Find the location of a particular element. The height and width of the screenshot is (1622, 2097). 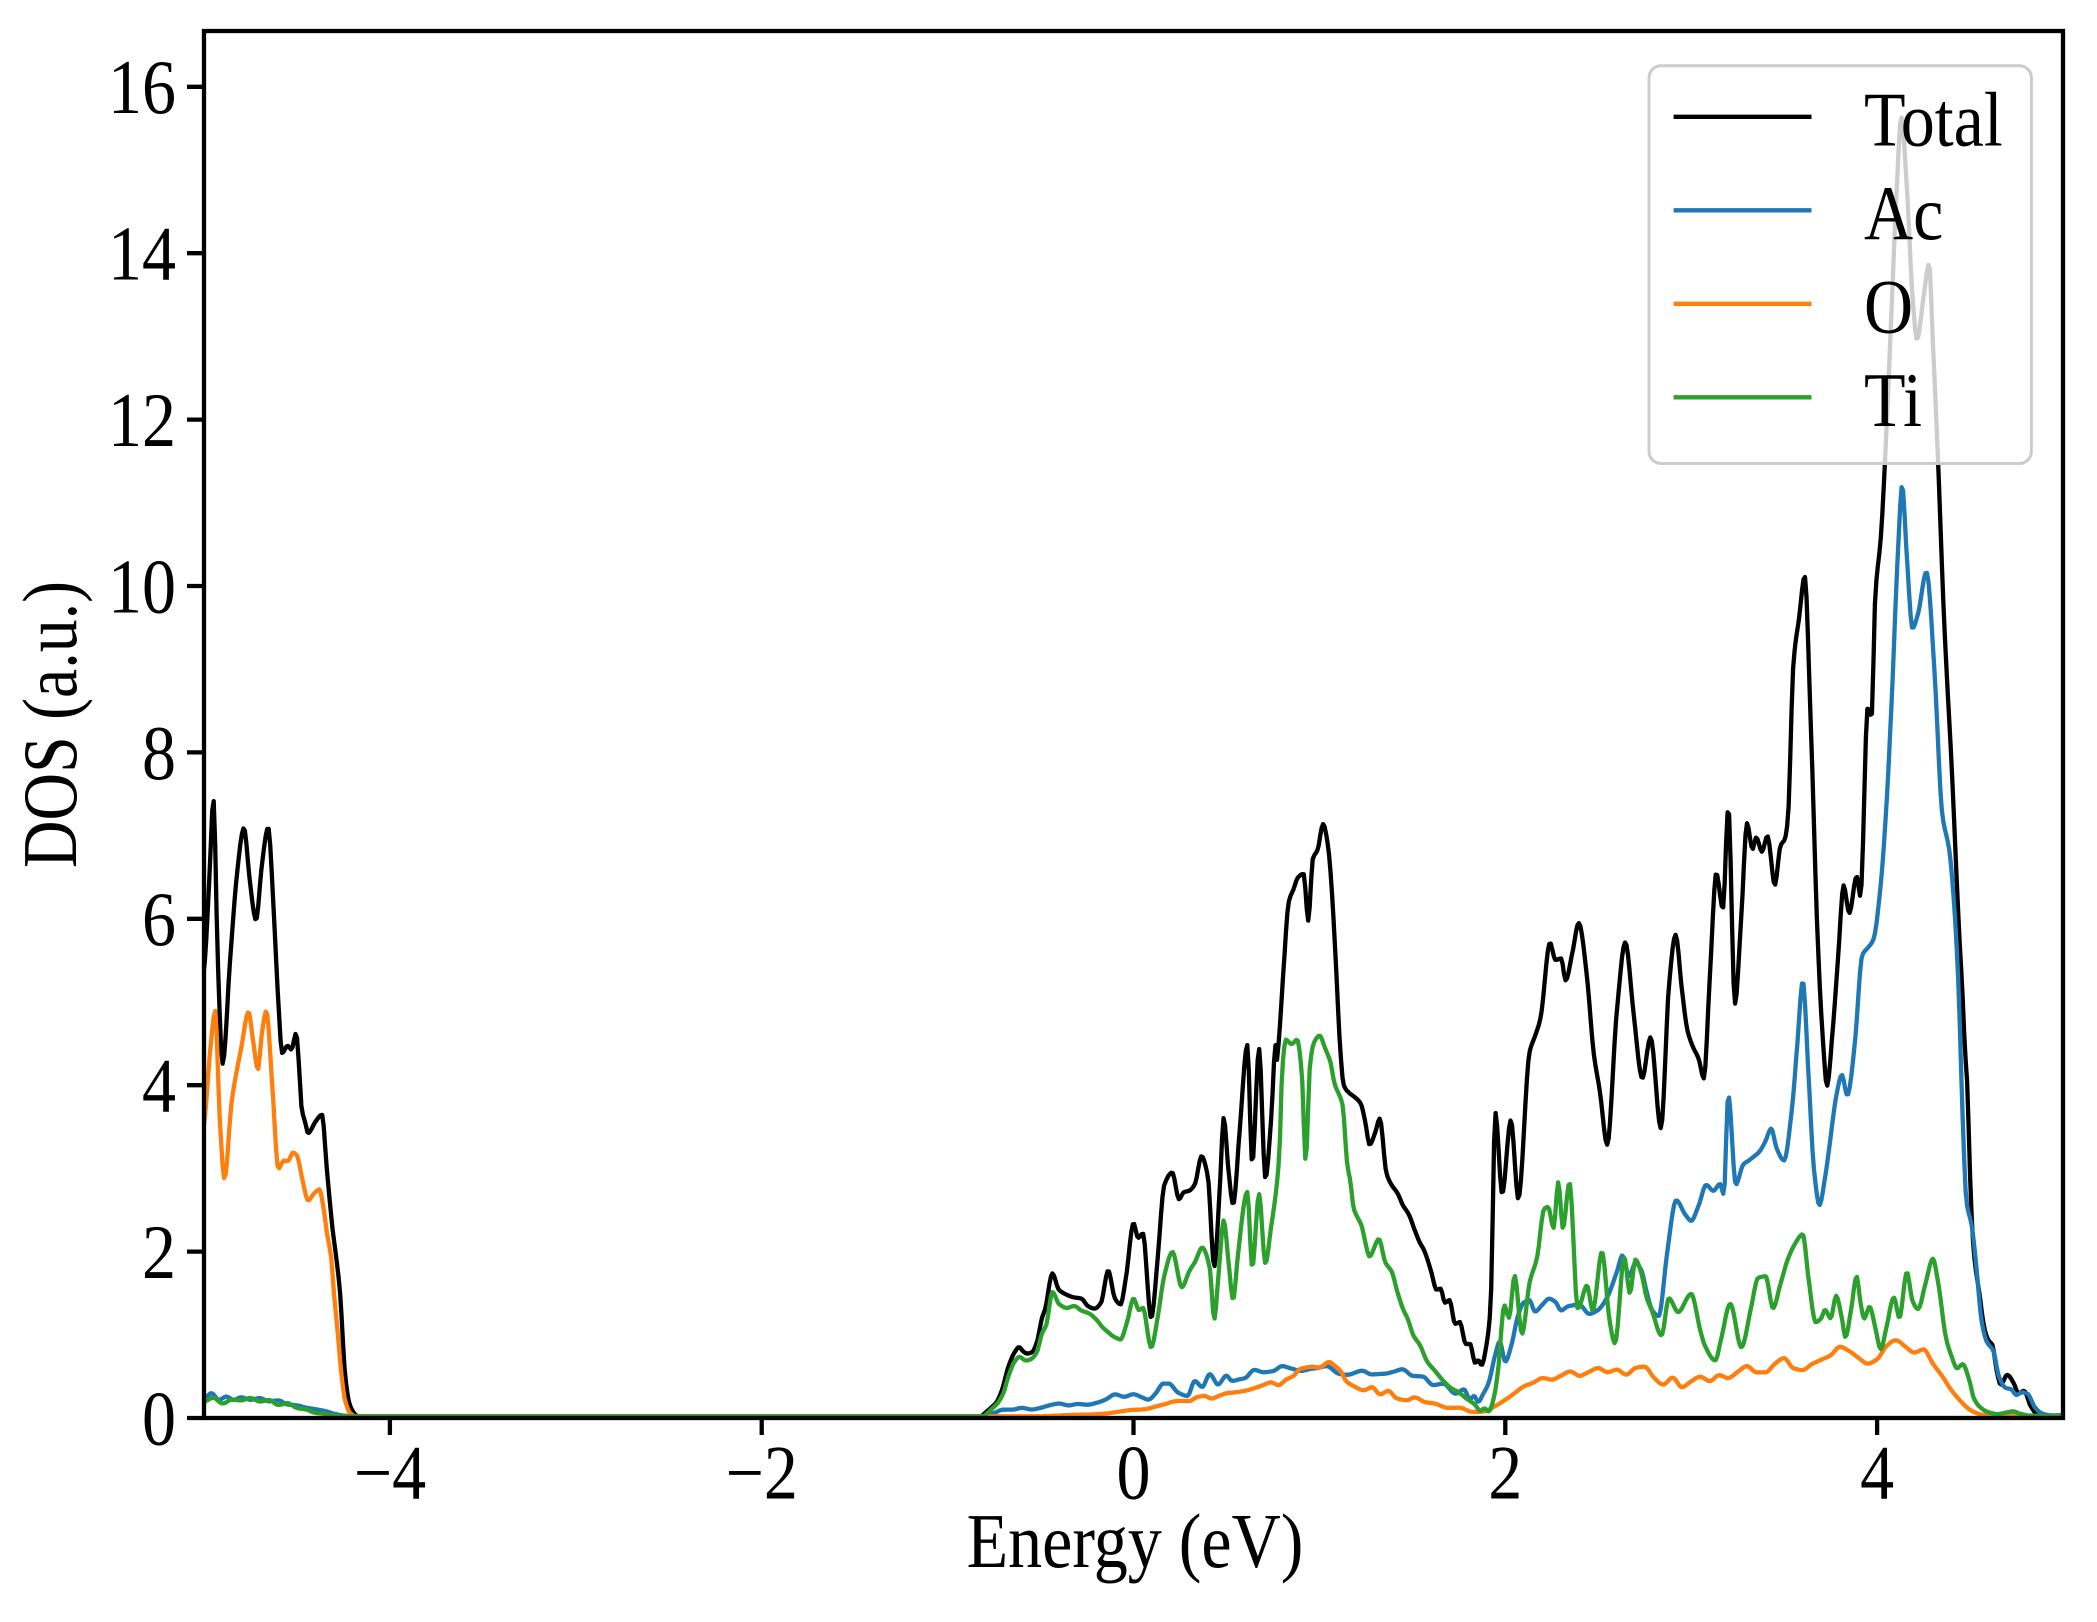

svg-text: 10 is located at coordinates (142, 586).